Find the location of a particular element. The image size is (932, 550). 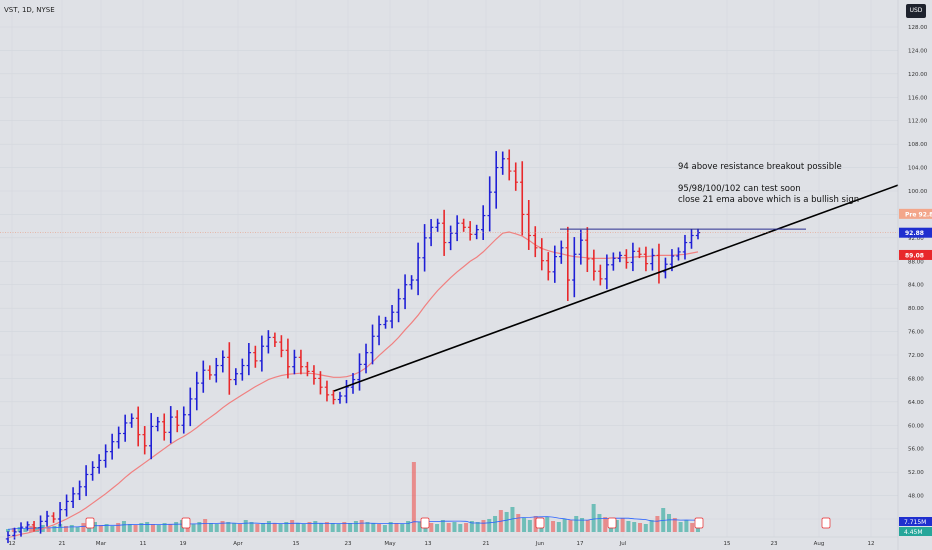

x-tick-label: Mar is located at coordinates (101, 544).